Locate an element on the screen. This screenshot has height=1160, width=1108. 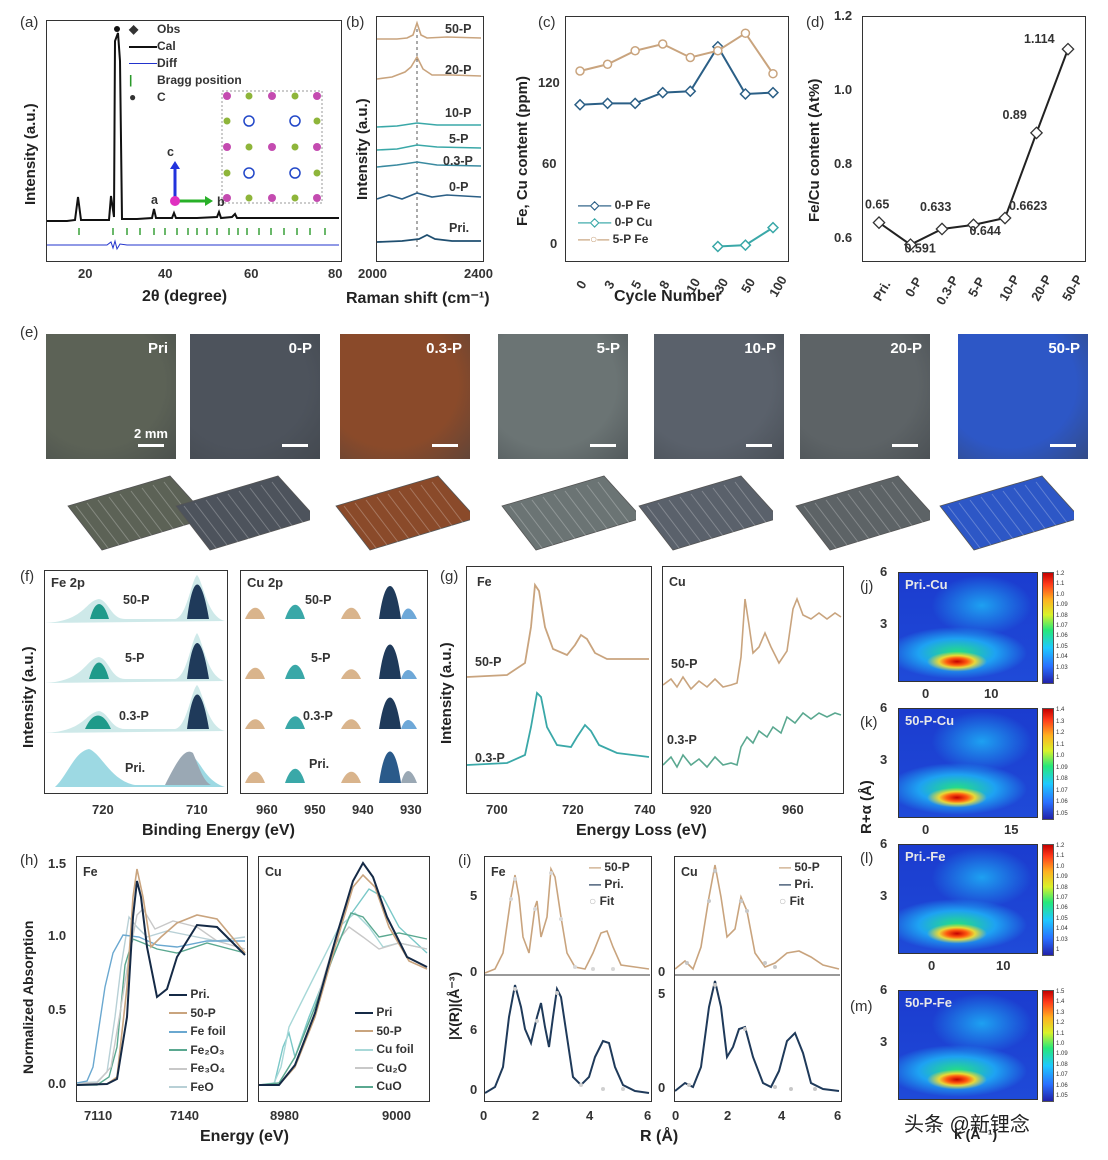
colorbar-tick: 1.4 is located at coordinates (1060, 710).